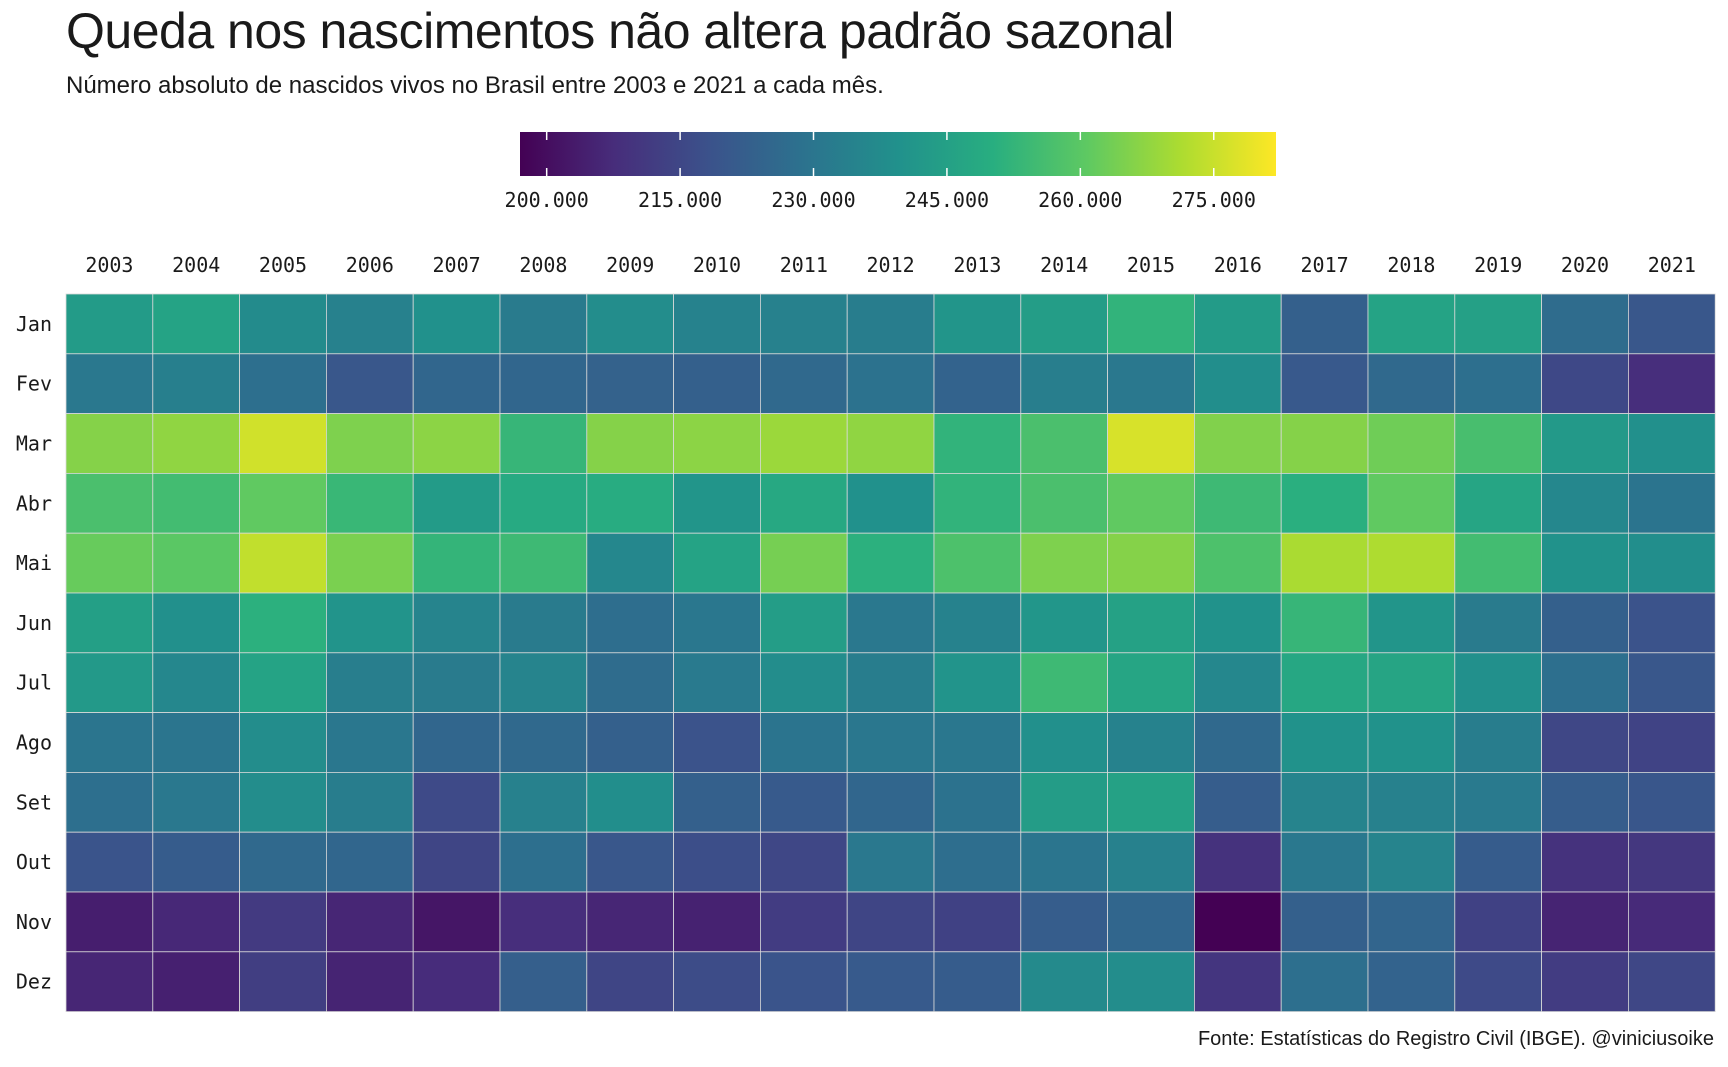 The width and height of the screenshot is (1728, 1067). Describe the element at coordinates (1498, 682) in the screenshot. I see `heatmap-cell-jul-2019` at that location.